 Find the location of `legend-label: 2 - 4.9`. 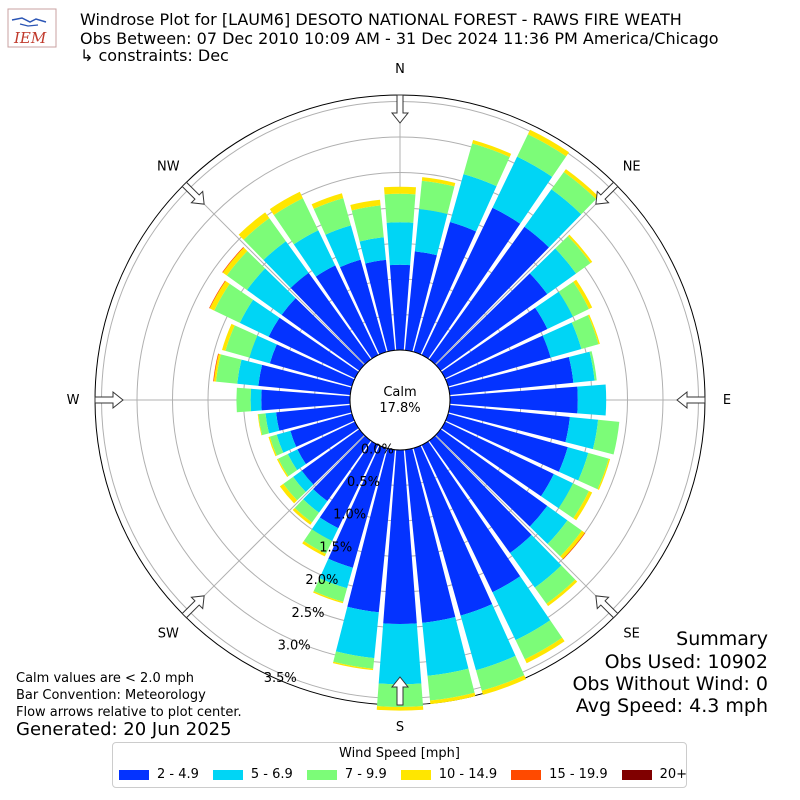

legend-label: 2 - 4.9 is located at coordinates (178, 774).